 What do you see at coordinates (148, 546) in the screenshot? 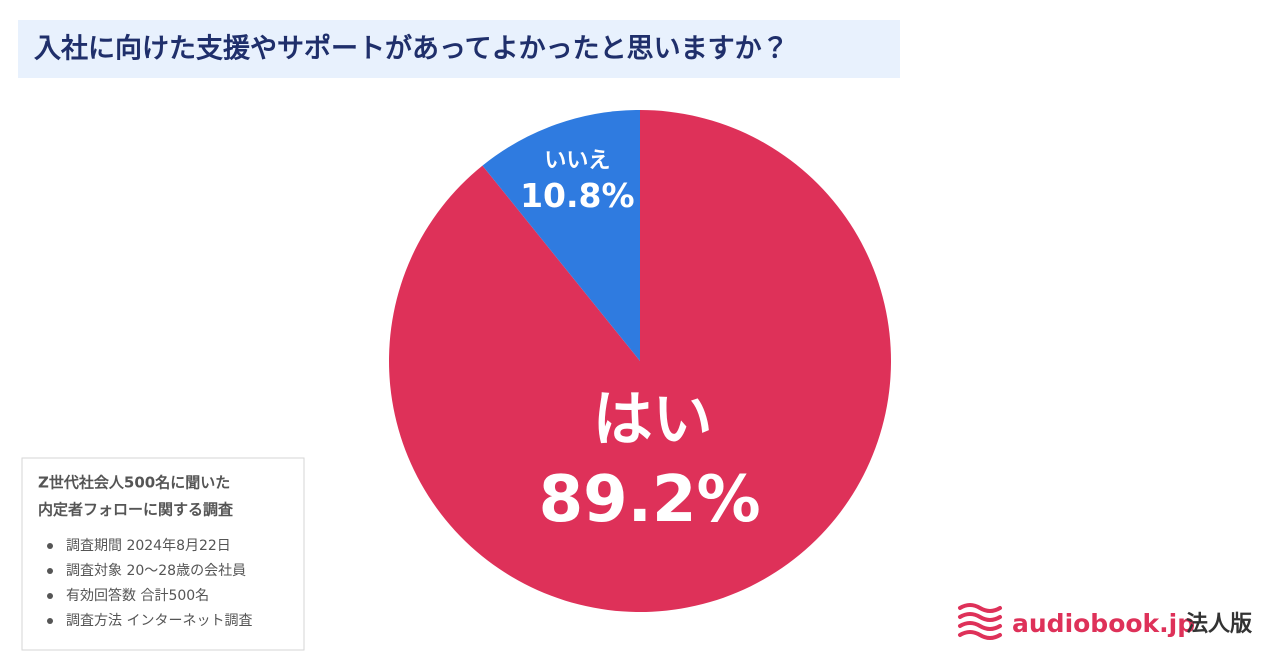
I see `note-item: 調査期間 2024年8月22日` at bounding box center [148, 546].